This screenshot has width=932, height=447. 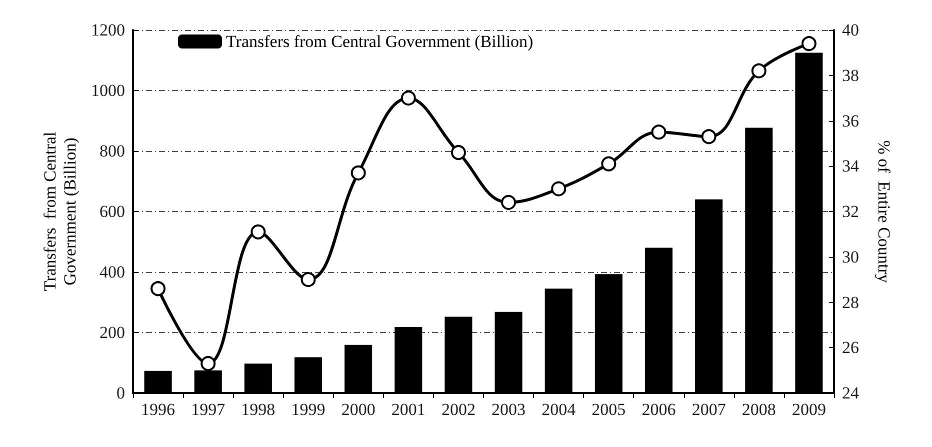 What do you see at coordinates (112, 332) in the screenshot?
I see `y-tick-label: 200` at bounding box center [112, 332].